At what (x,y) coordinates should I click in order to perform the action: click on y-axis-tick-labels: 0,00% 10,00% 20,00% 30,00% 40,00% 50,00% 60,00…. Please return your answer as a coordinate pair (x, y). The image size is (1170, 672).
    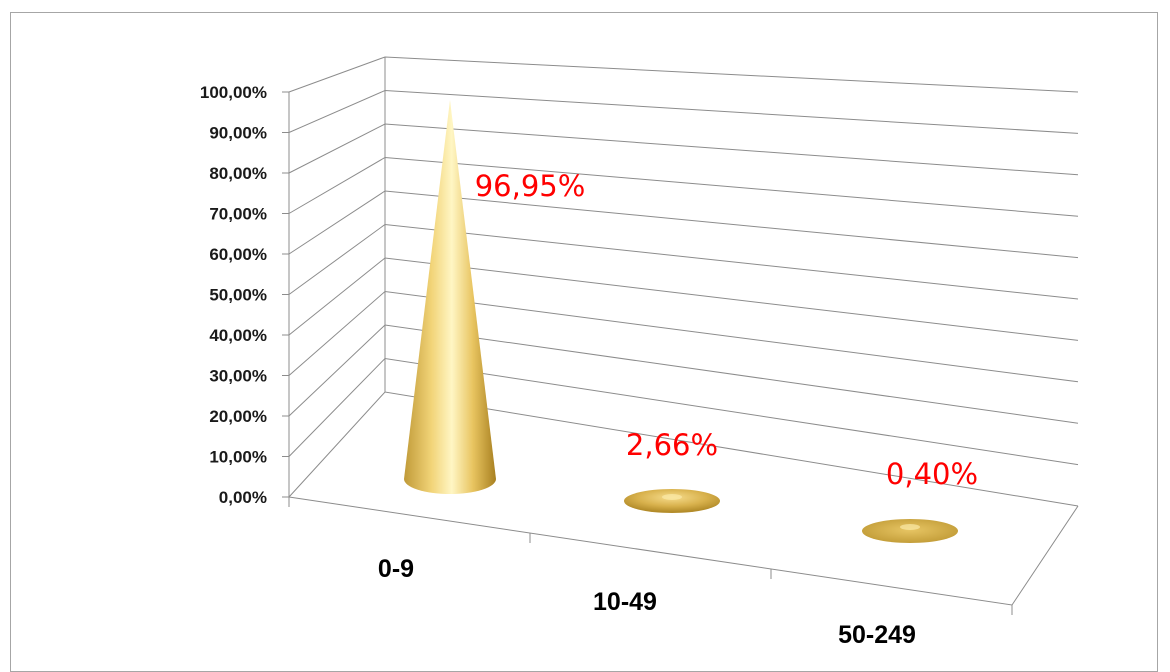
    Looking at the image, I should click on (233, 295).